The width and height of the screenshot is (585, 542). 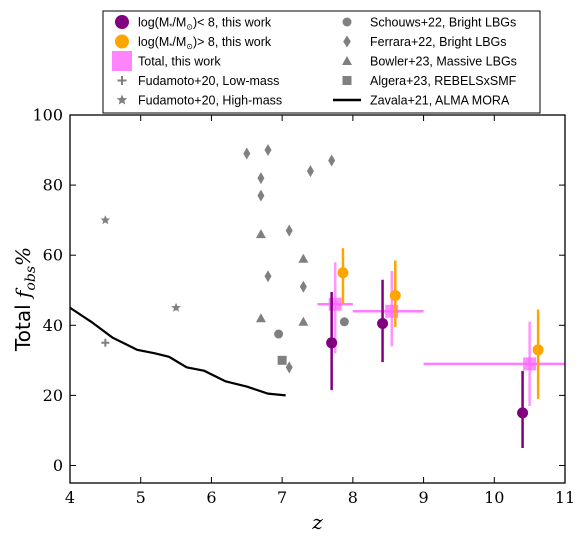 I want to click on legend-entry-schouws: Schouws+22, Bright LBGs, so click(x=429, y=23).